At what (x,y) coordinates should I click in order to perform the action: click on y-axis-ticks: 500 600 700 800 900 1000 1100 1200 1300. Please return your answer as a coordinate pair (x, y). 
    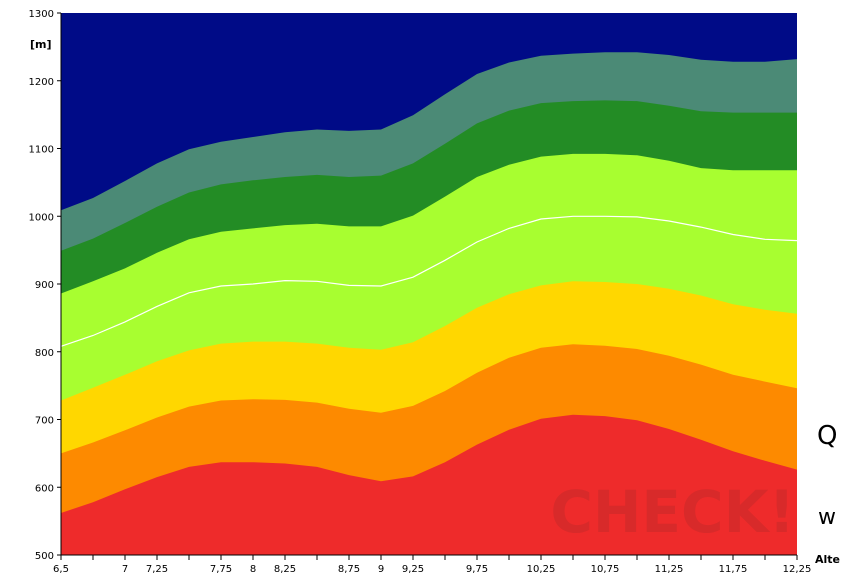
    Looking at the image, I should click on (45, 285).